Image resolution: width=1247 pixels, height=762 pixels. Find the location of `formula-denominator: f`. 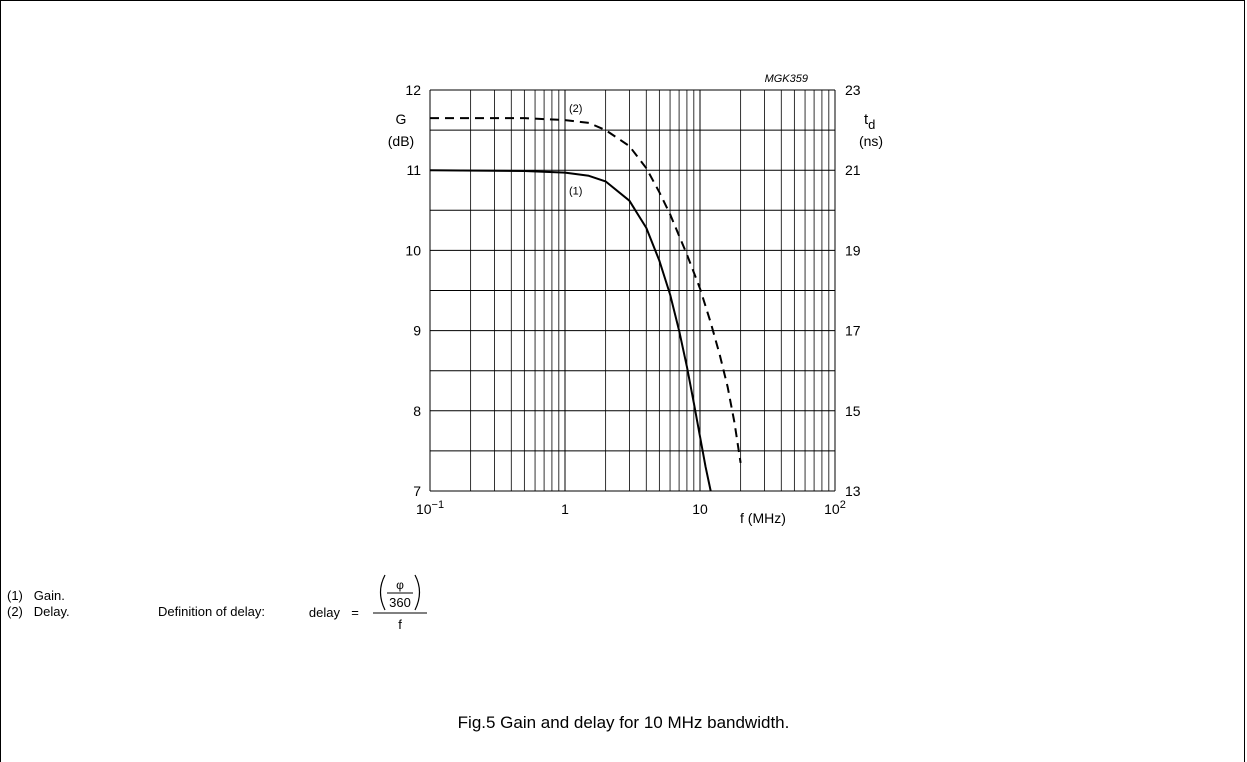

formula-denominator: f is located at coordinates (400, 624).